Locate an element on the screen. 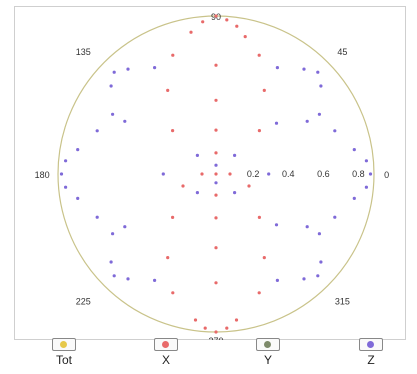 The image size is (417, 374). legend-swatch-tot is located at coordinates (64, 344).